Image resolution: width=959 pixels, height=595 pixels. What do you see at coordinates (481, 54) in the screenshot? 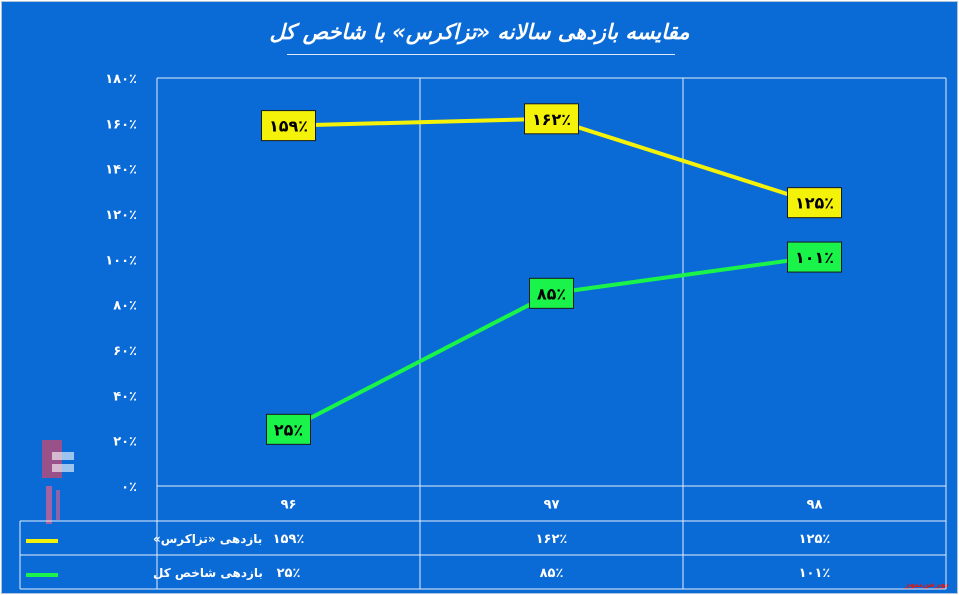
I see `title-underline` at bounding box center [481, 54].